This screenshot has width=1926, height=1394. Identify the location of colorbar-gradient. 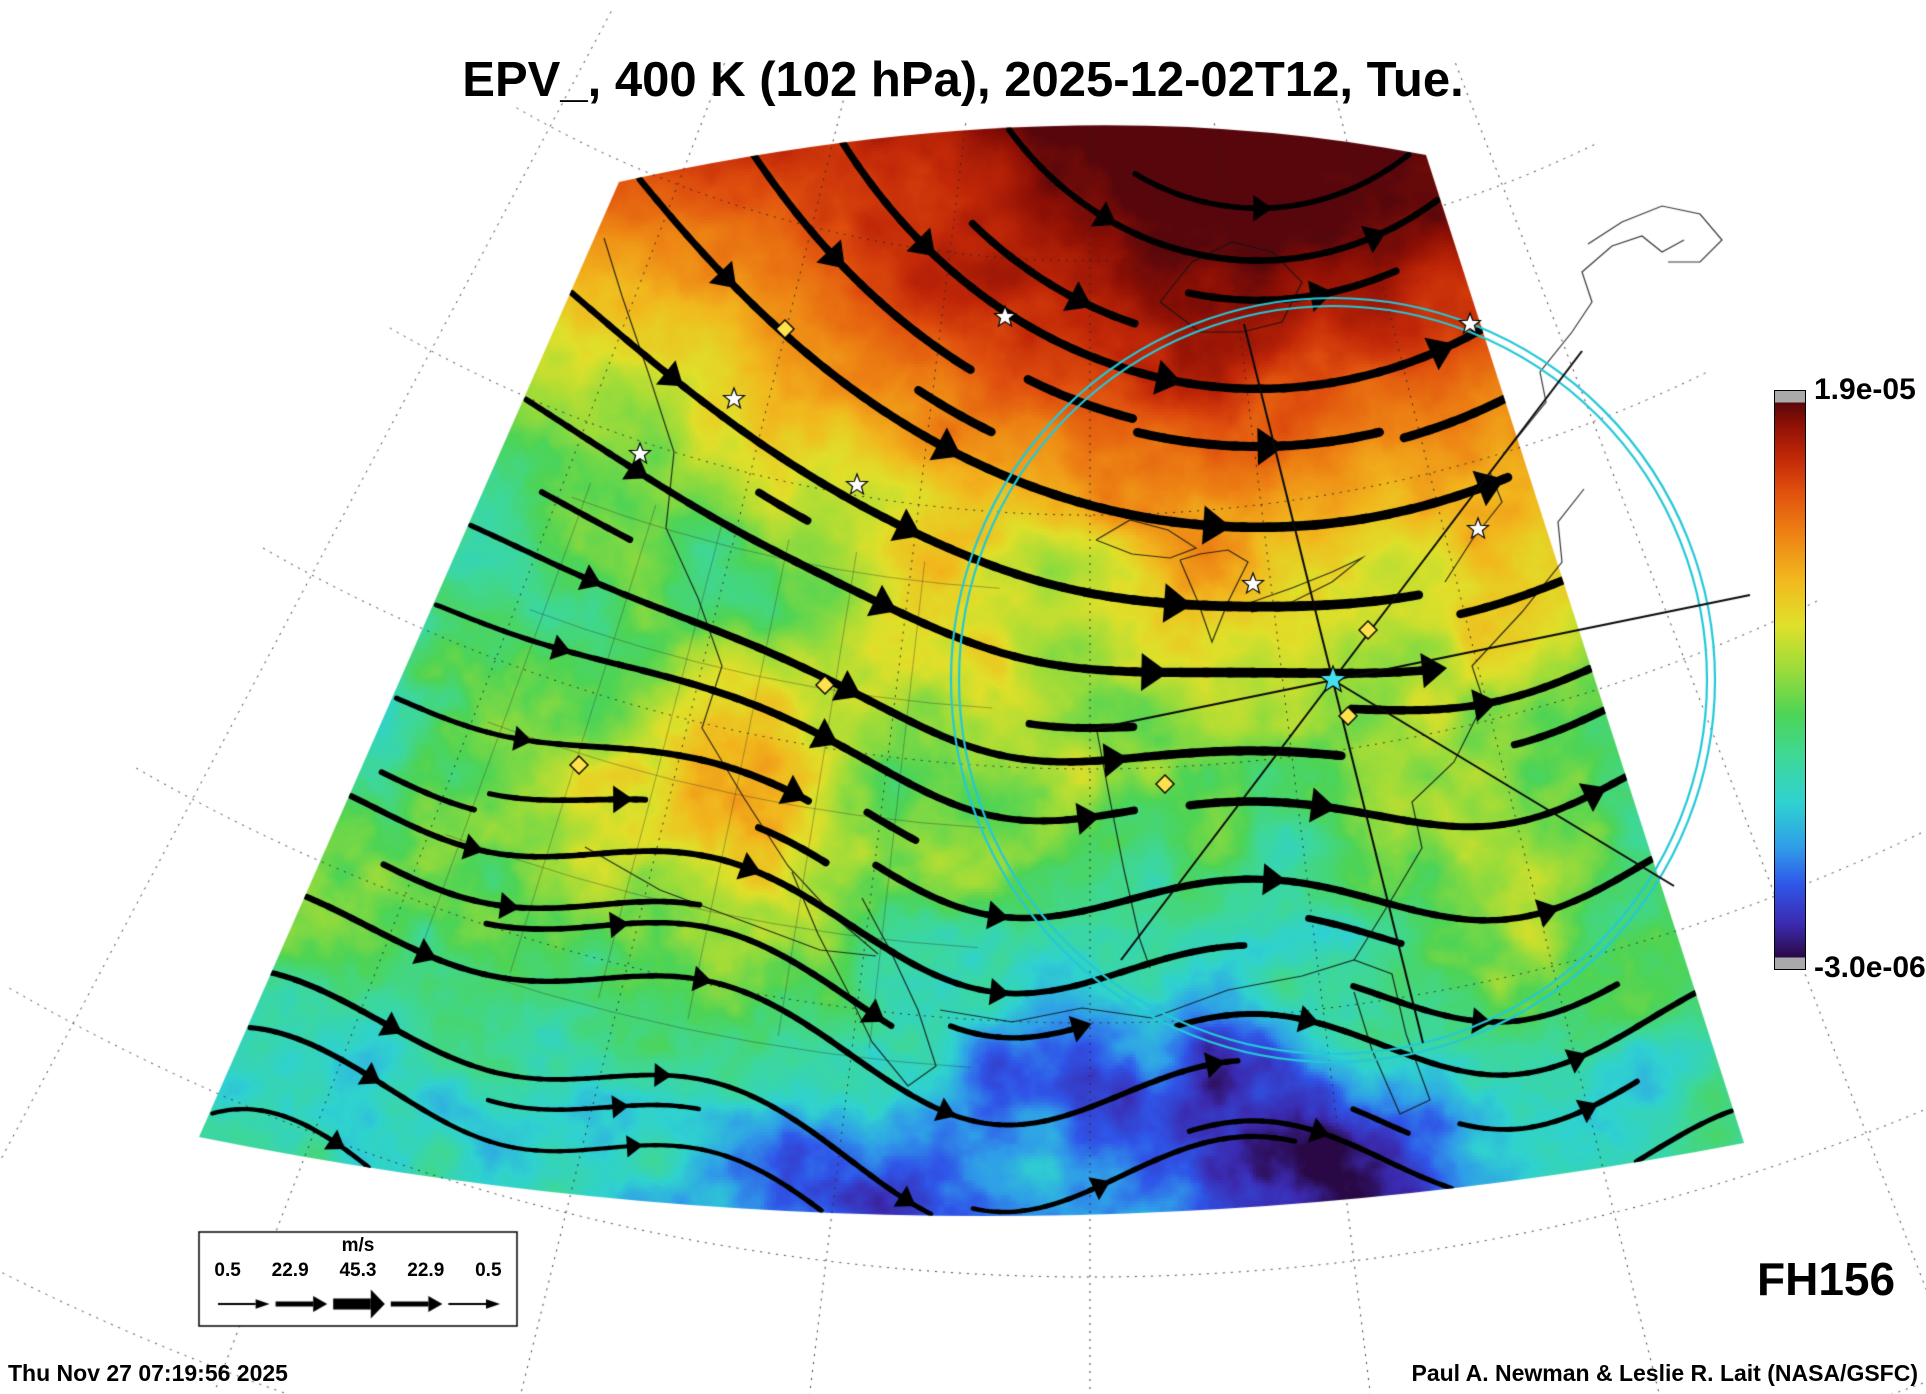
(1790, 680).